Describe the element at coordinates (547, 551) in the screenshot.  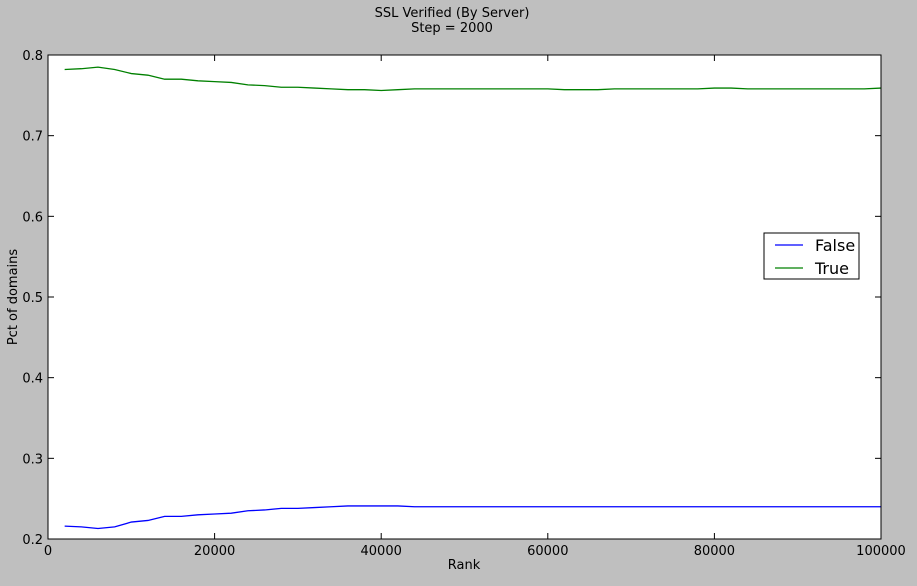
I see `x-tick-label: 60000` at that location.